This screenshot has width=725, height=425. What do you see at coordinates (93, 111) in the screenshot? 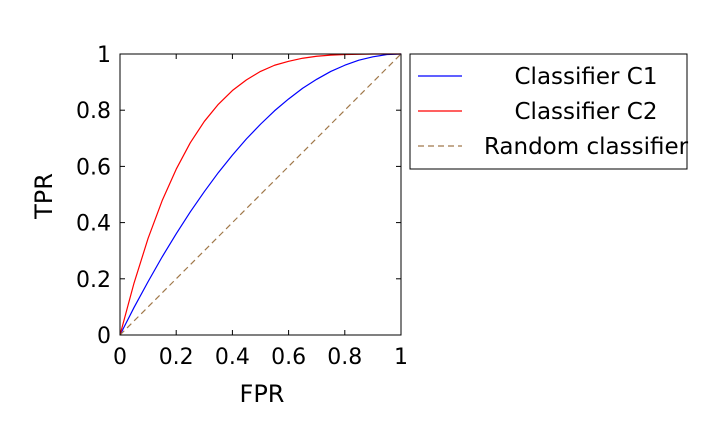
I see `y-tick-label: 0.8` at bounding box center [93, 111].